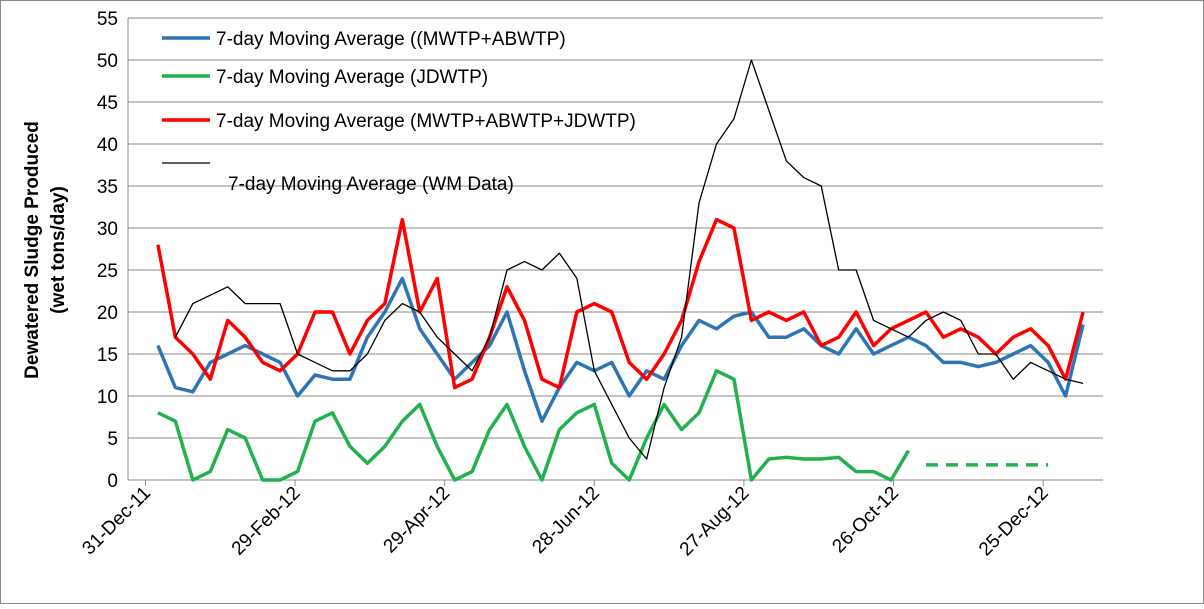 This screenshot has width=1204, height=609. What do you see at coordinates (371, 184) in the screenshot?
I see `legend-label: 7-day Moving Average (WM Data)` at bounding box center [371, 184].